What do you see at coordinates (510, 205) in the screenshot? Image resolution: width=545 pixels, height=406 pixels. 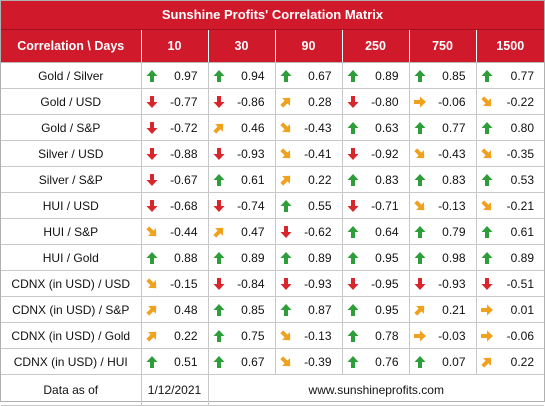 I see `correlation-cell: -0.21` at bounding box center [510, 205].